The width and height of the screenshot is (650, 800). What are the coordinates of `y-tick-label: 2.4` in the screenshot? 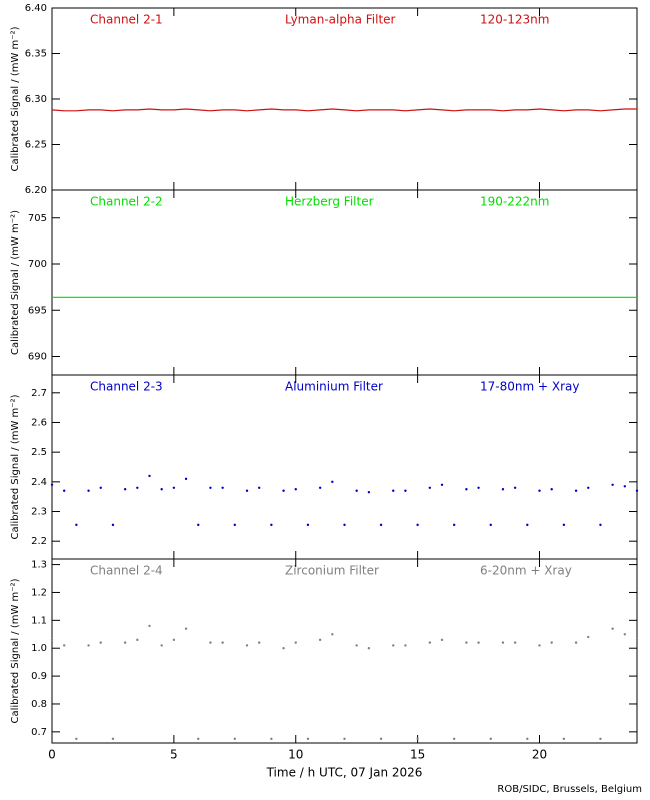 It's located at (39, 482).